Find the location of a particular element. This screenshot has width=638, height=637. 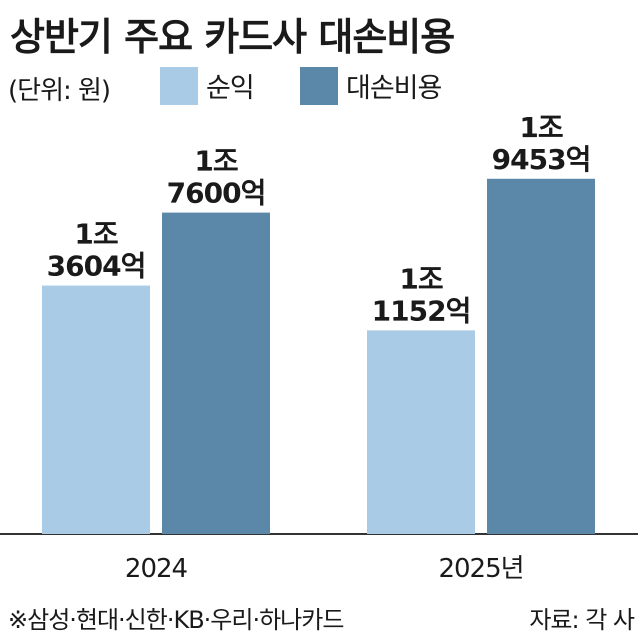

source-note: 자료: 각 사 is located at coordinates (582, 620).